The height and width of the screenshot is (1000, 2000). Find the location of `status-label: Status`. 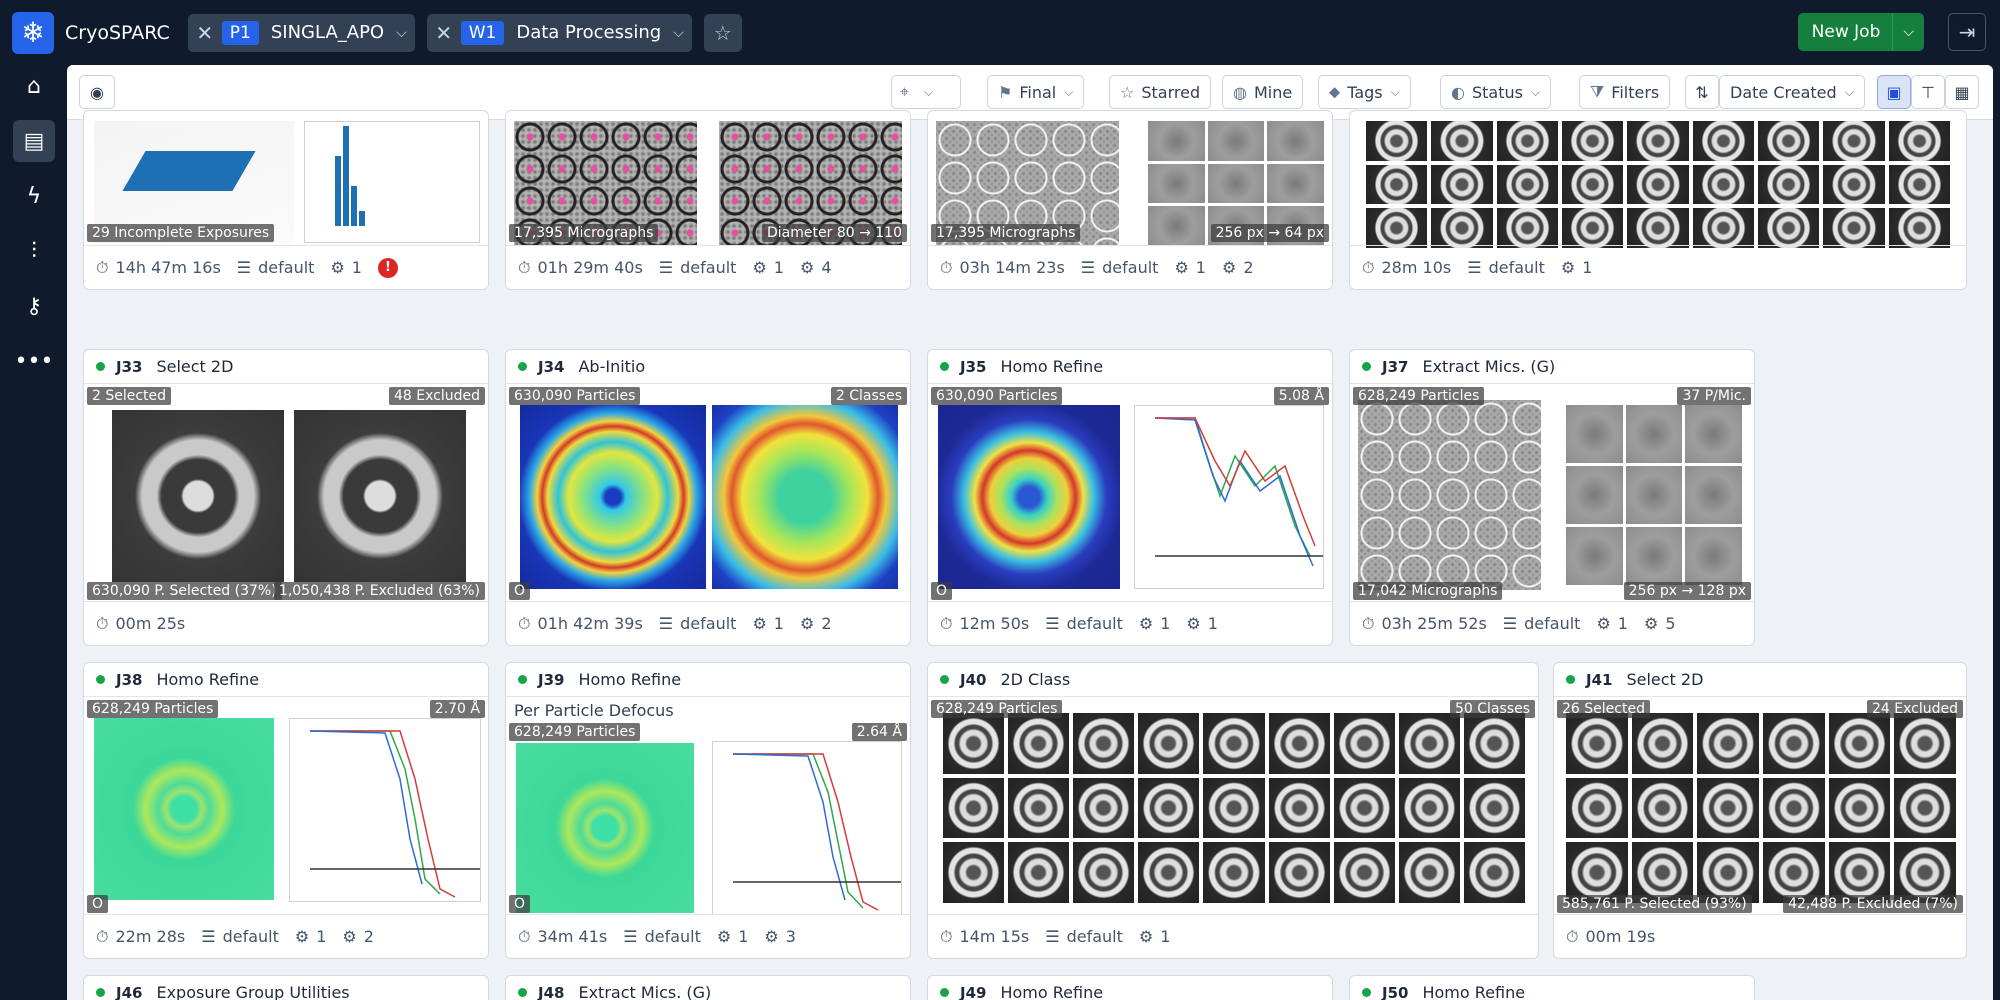

status-label: Status is located at coordinates (1497, 92).